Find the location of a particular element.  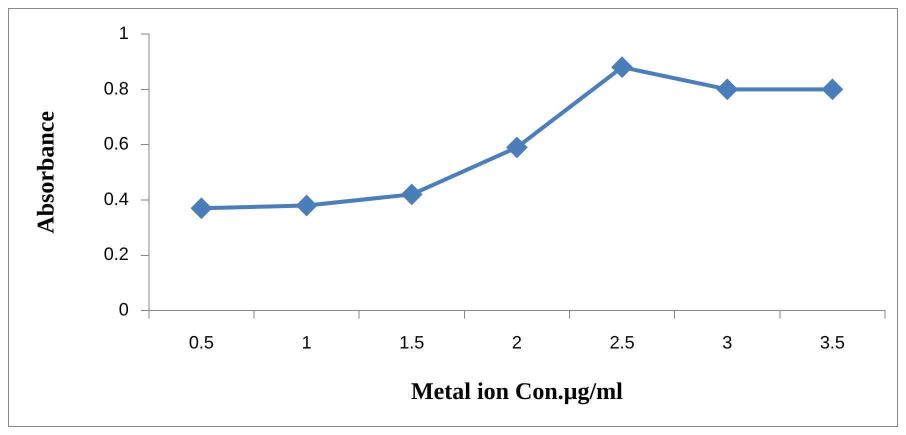

x-axis-title: Metal ion Con.µg/ml is located at coordinates (517, 391).